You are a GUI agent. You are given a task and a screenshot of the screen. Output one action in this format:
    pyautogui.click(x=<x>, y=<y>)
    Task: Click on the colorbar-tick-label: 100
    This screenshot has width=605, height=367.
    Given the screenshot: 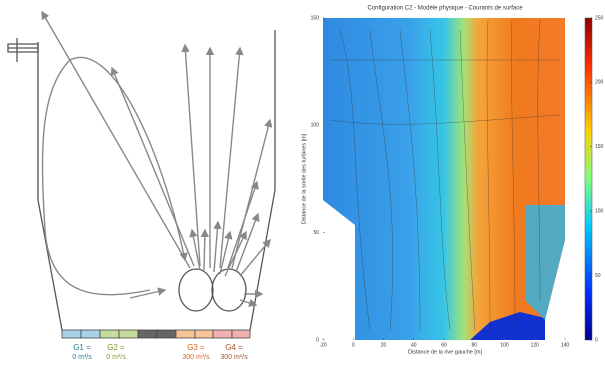 What is the action you would take?
    pyautogui.click(x=599, y=212)
    